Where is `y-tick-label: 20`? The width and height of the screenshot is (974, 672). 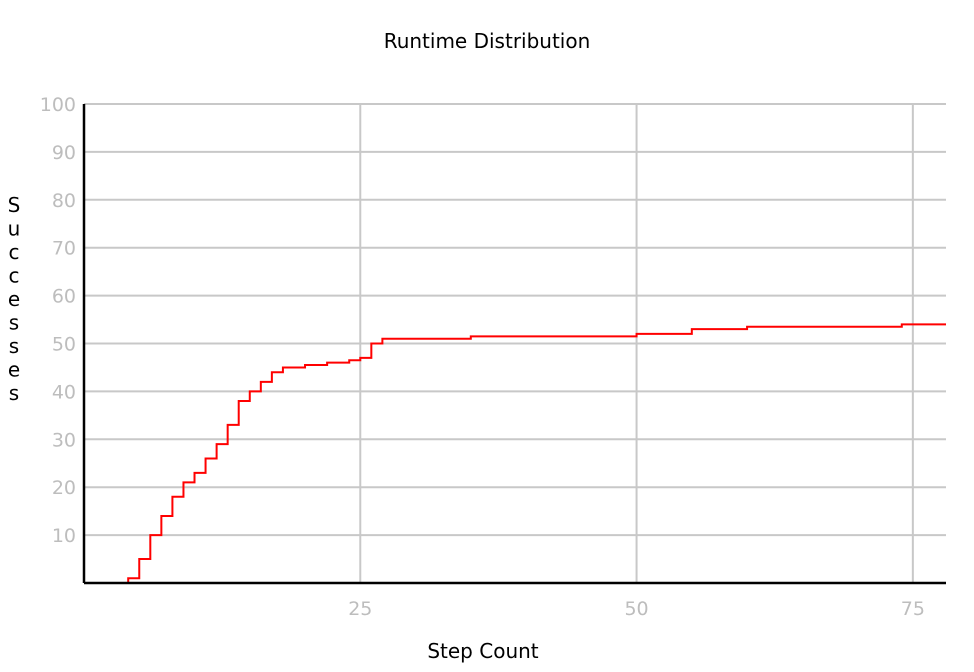
y-tick-label: 20 is located at coordinates (64, 488).